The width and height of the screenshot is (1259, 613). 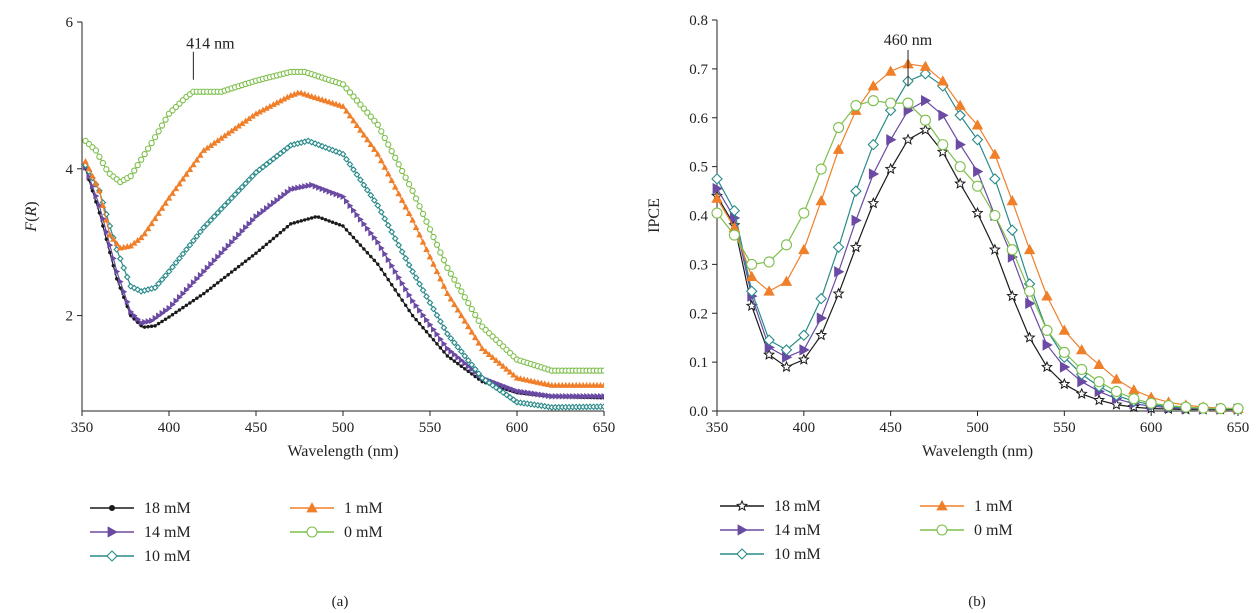 I want to click on y-axis-label-part: ), so click(x=31, y=203).